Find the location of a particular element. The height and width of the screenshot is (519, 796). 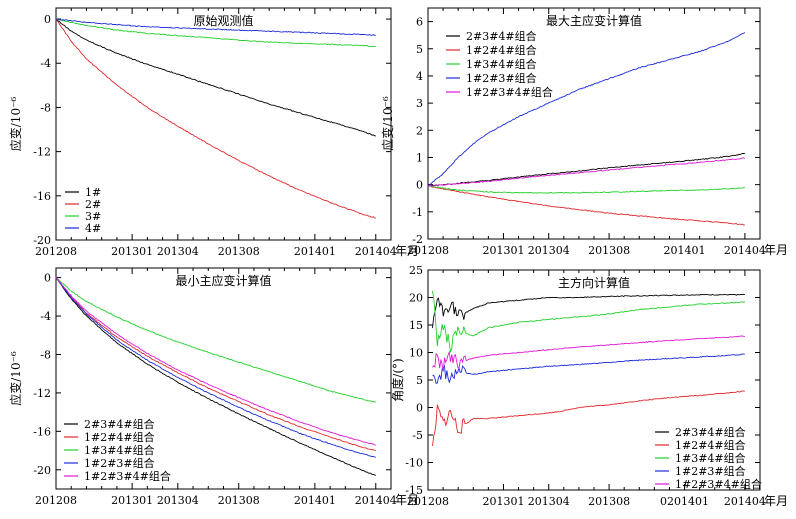

p2-ytick-label: 5 is located at coordinates (419, 49).